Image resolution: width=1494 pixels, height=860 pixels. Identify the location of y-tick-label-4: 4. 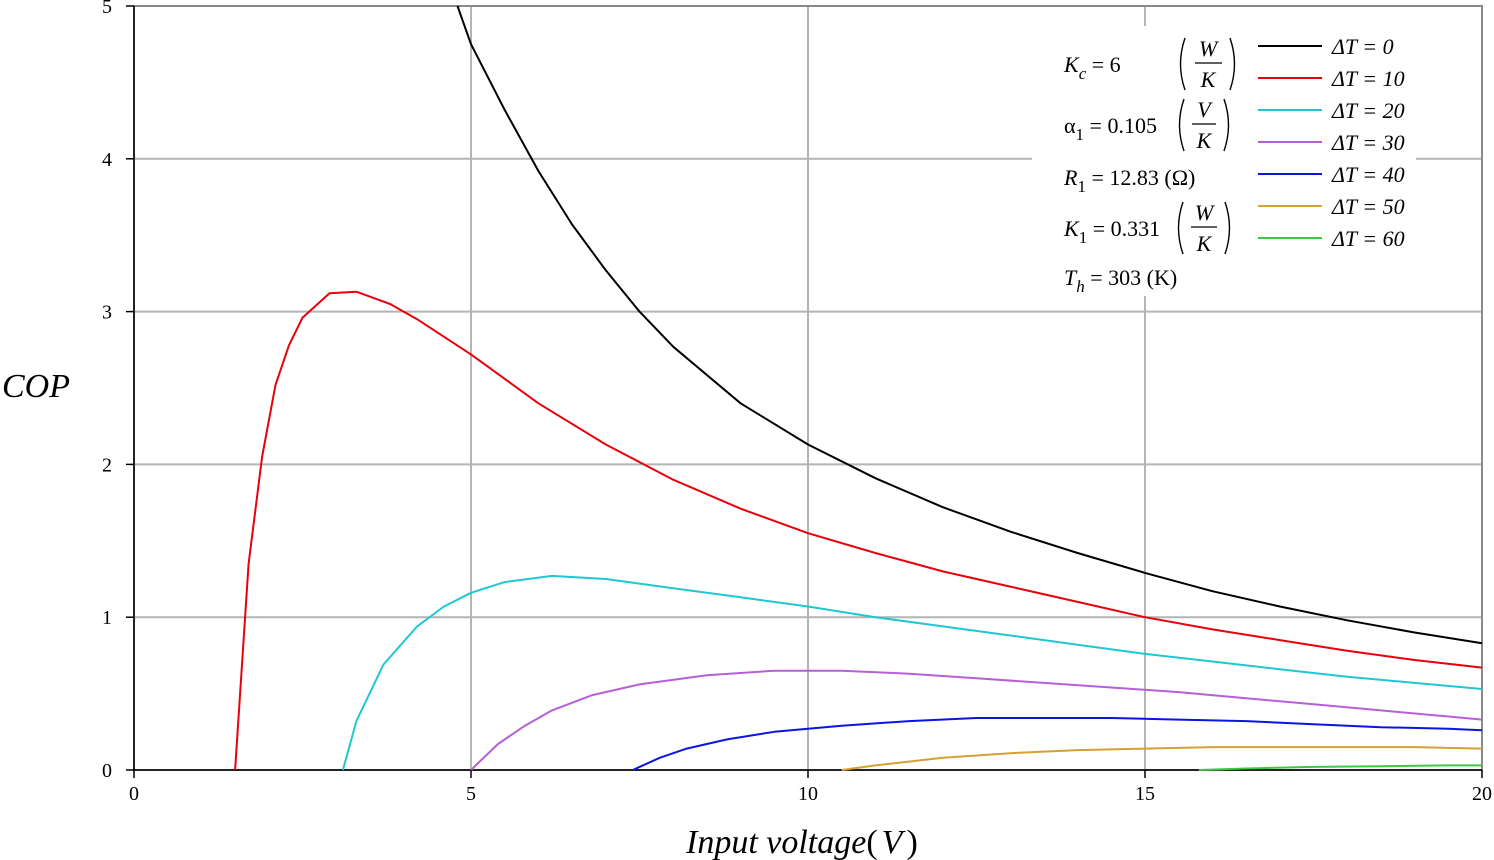
(107, 160).